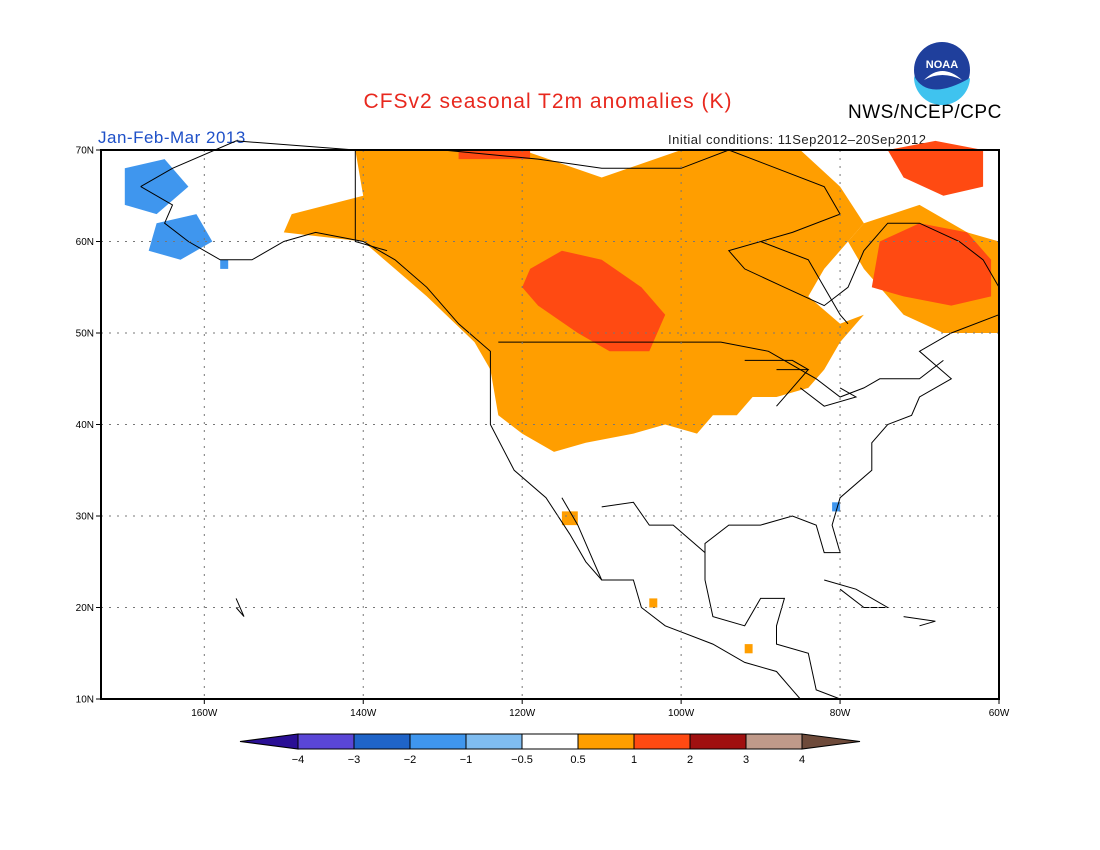  I want to click on border-alaska, so click(371, 201).